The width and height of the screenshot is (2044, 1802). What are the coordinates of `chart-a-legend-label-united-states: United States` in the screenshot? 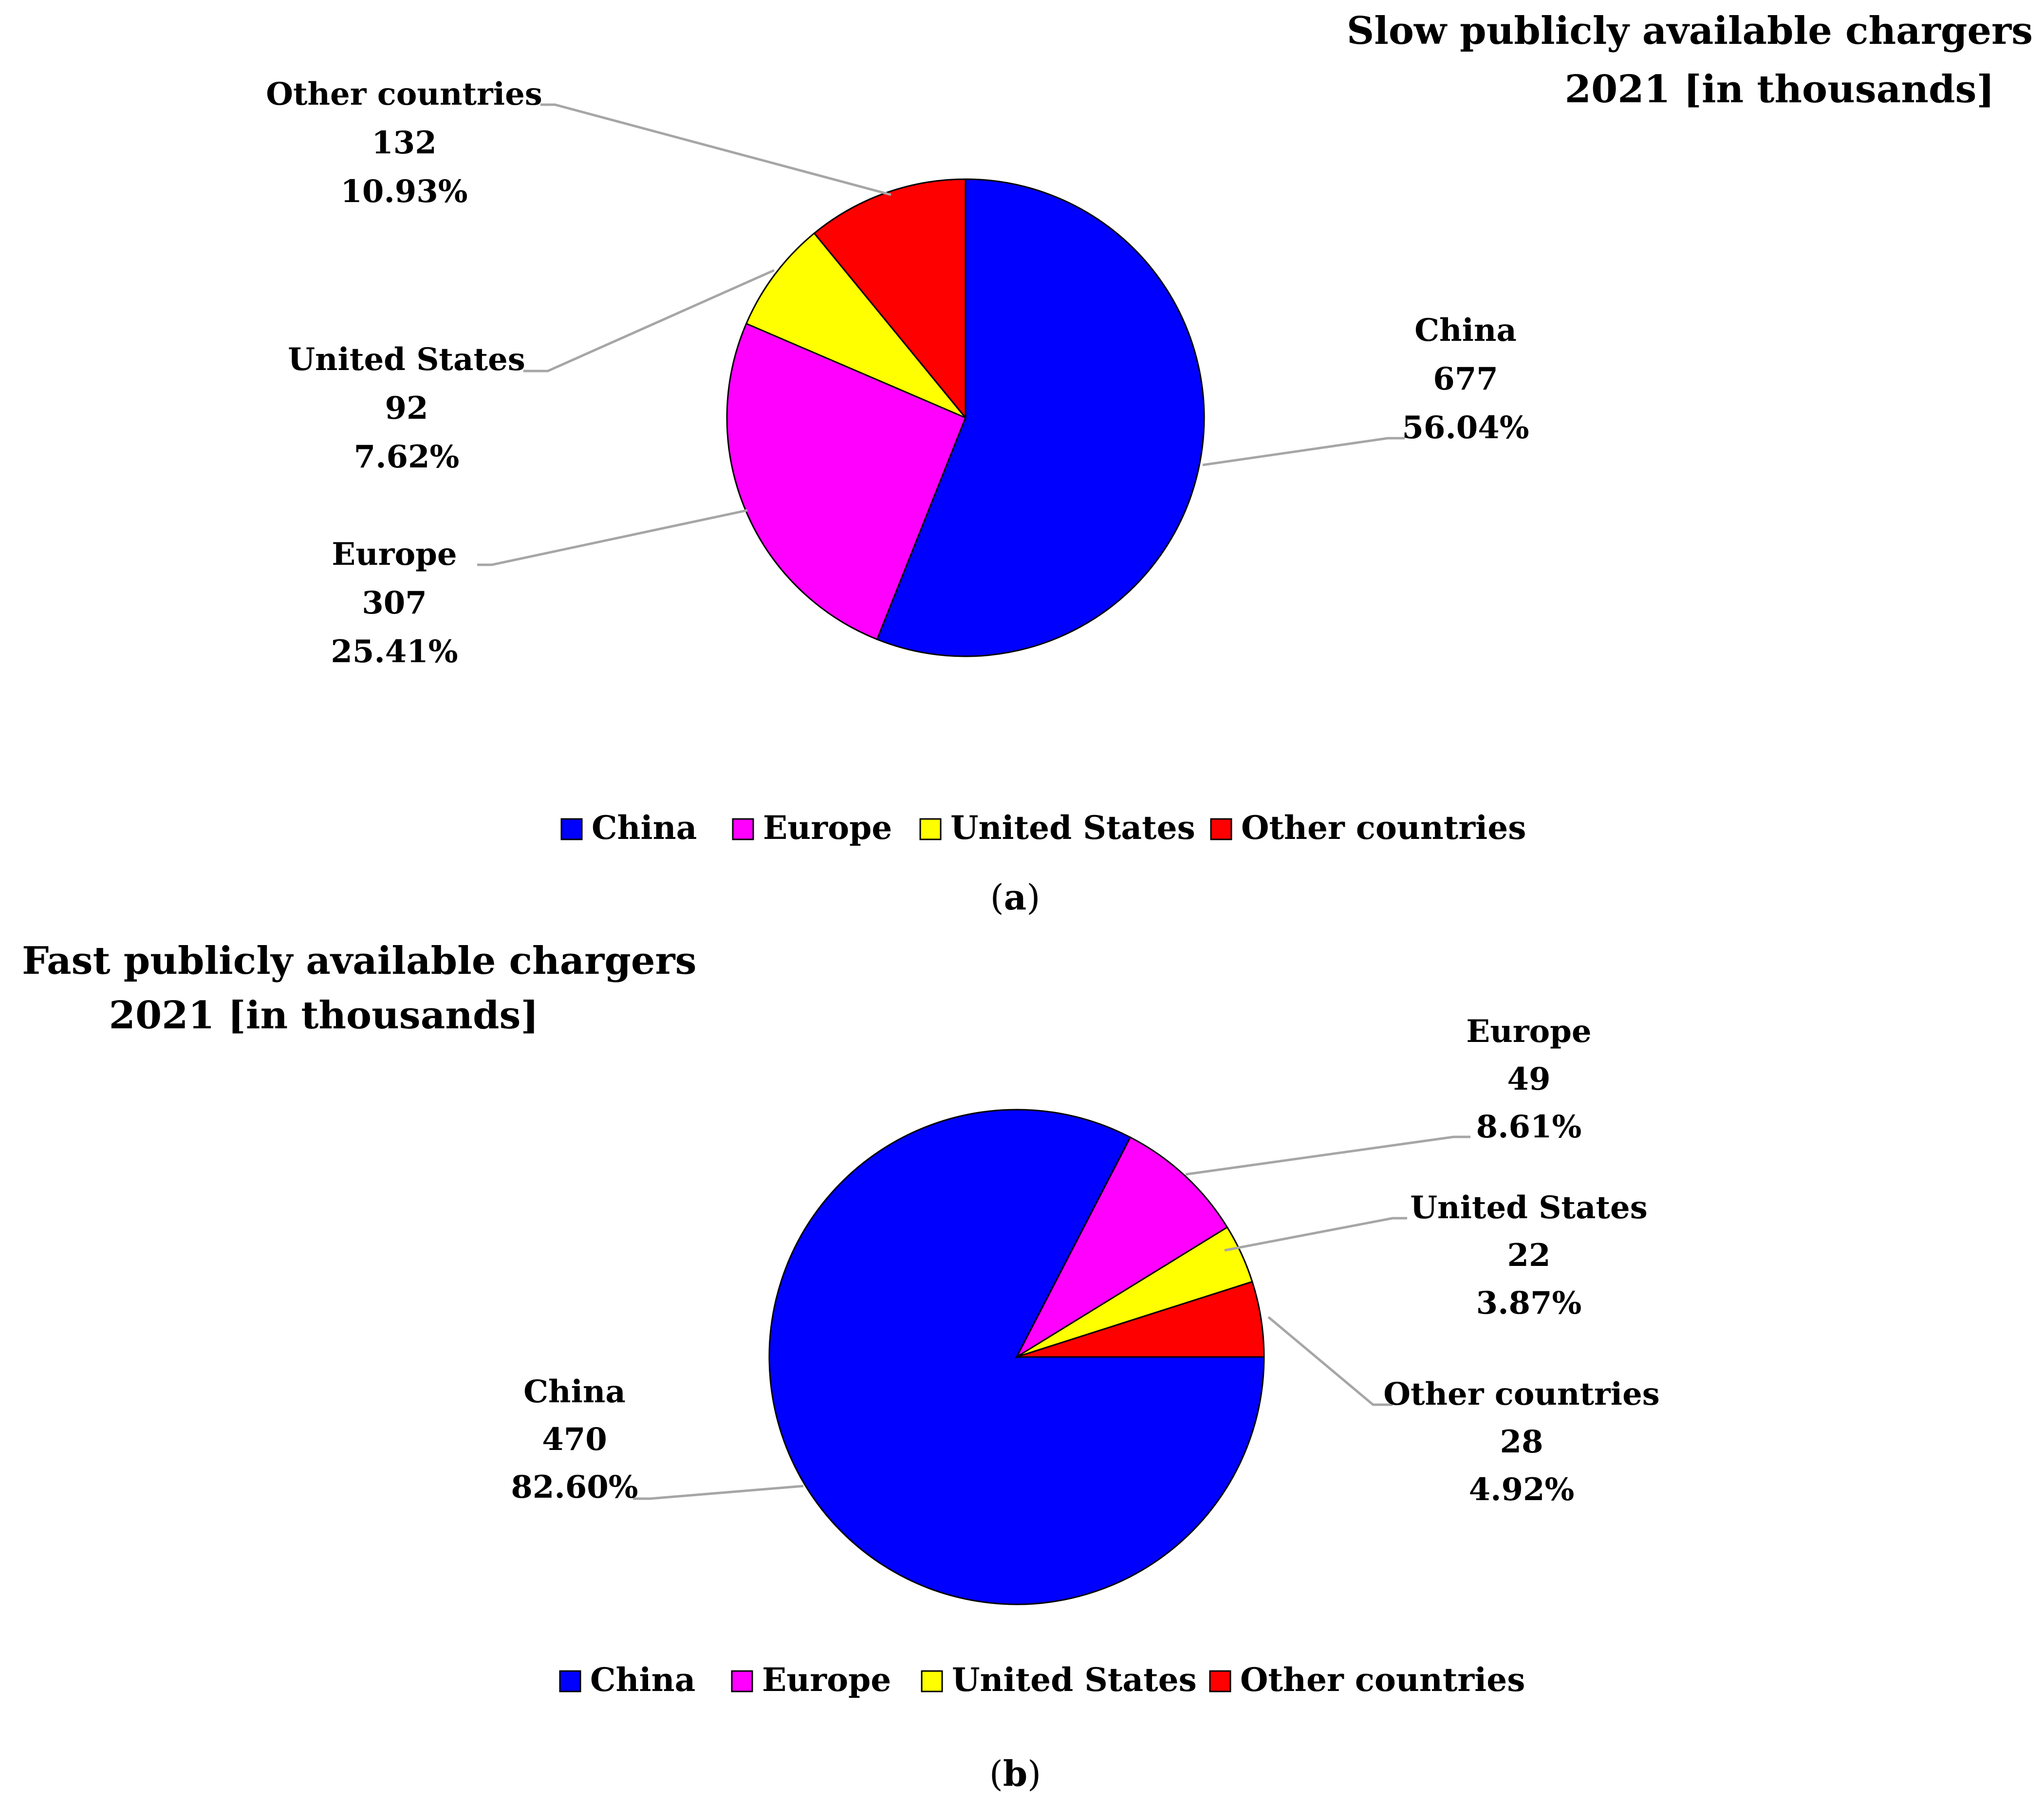 It's located at (1072, 828).